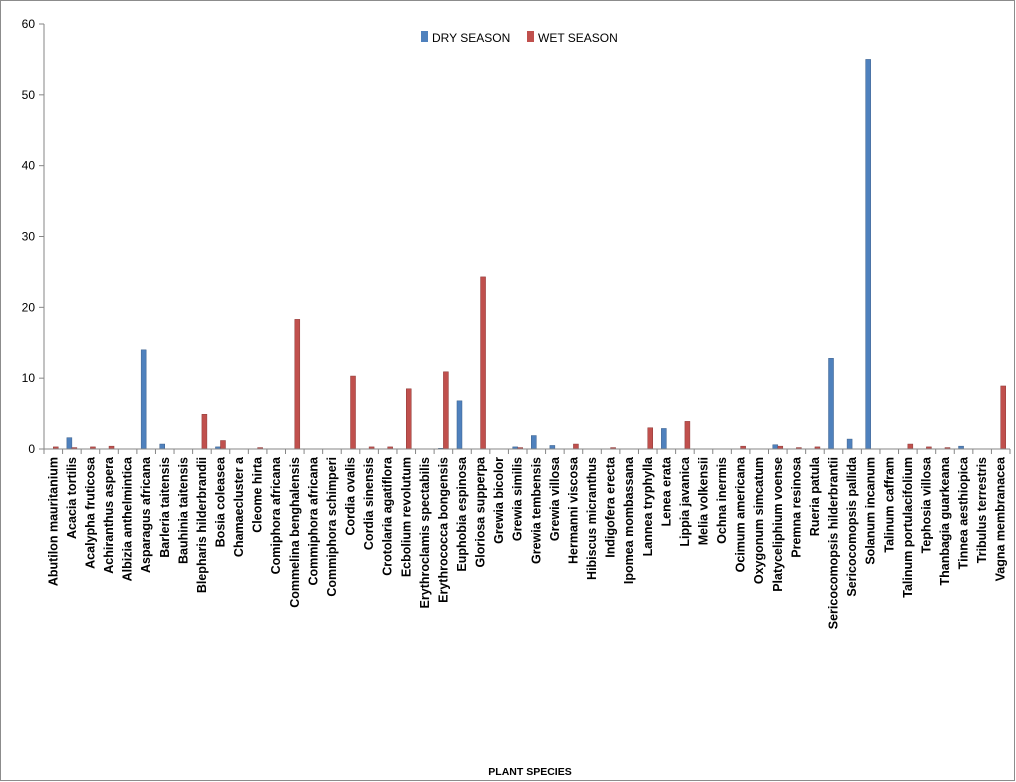 This screenshot has width=1016, height=782. Describe the element at coordinates (778, 524) in the screenshot. I see `category-label: Platyceliphium voense` at that location.